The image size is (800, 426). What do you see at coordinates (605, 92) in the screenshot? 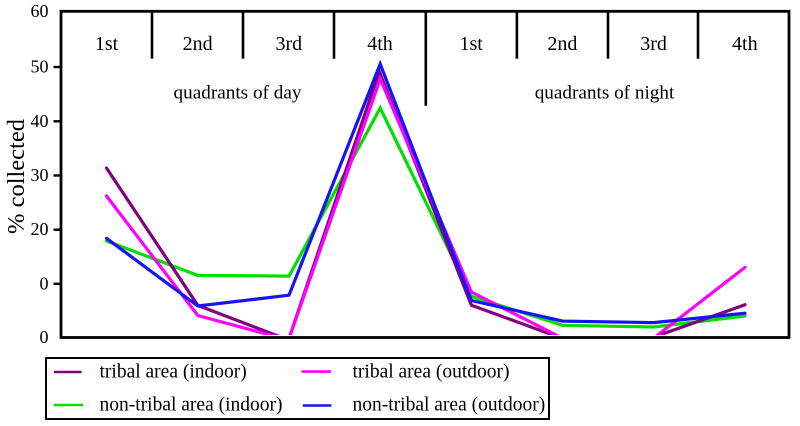
I see `svg-text: quadrants of night` at bounding box center [605, 92].